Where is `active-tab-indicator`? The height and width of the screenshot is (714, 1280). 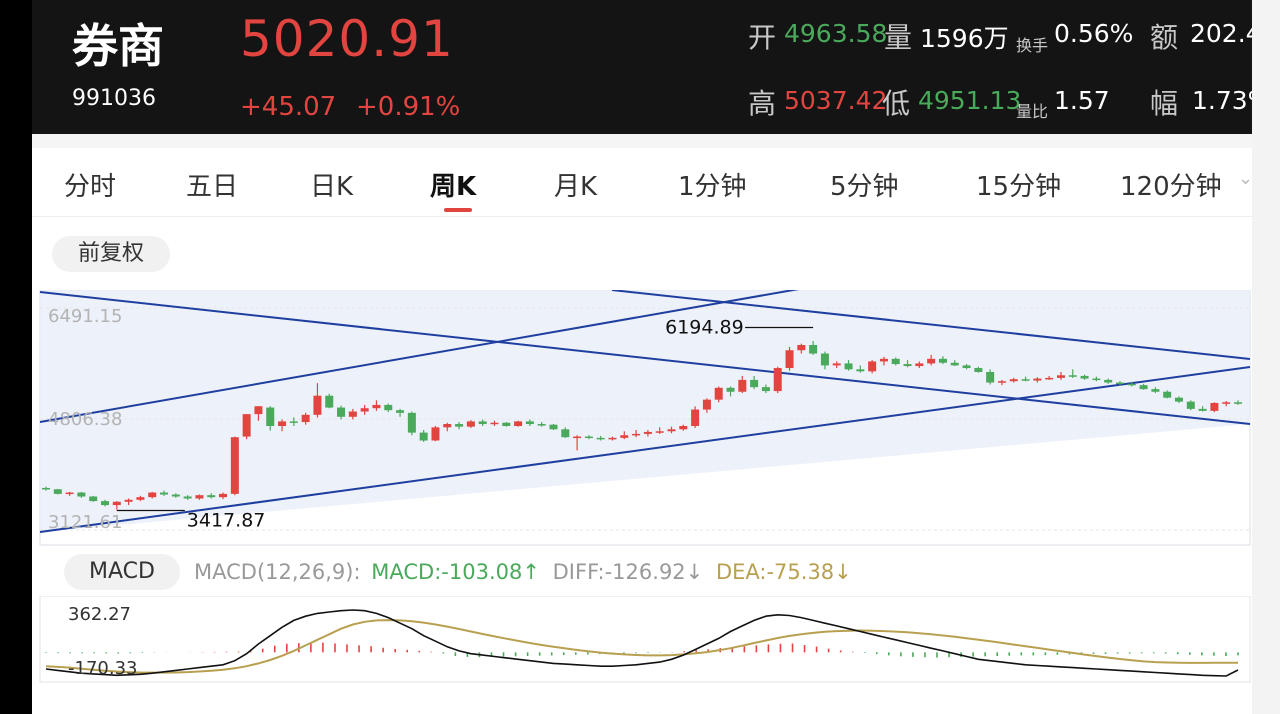 active-tab-indicator is located at coordinates (458, 210).